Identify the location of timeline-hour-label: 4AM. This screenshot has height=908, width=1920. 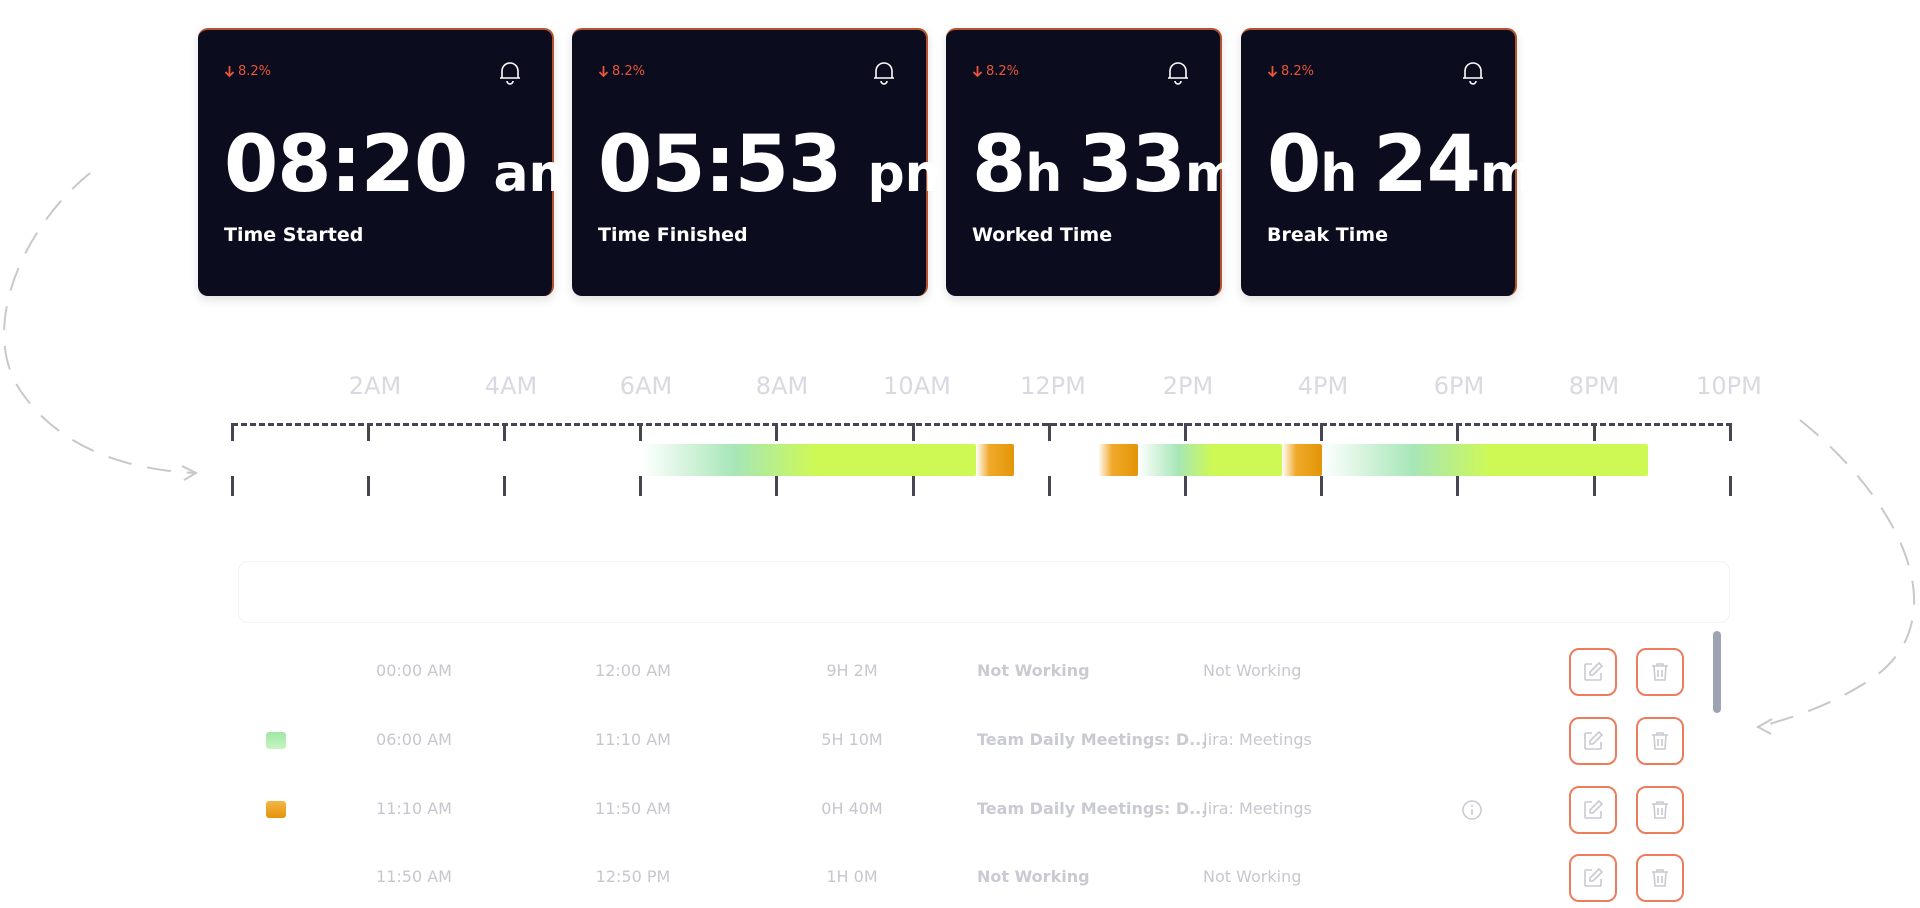
(511, 386).